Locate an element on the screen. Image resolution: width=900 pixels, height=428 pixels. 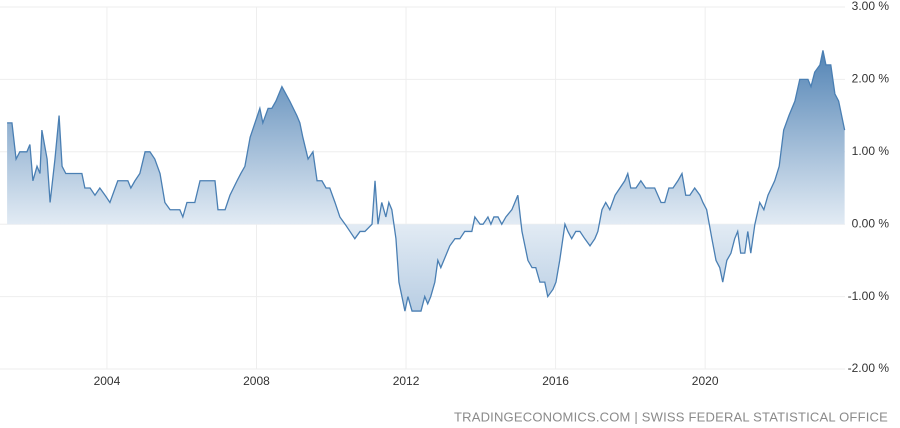
y-tick-label: 0.00 % is located at coordinates (871, 223).